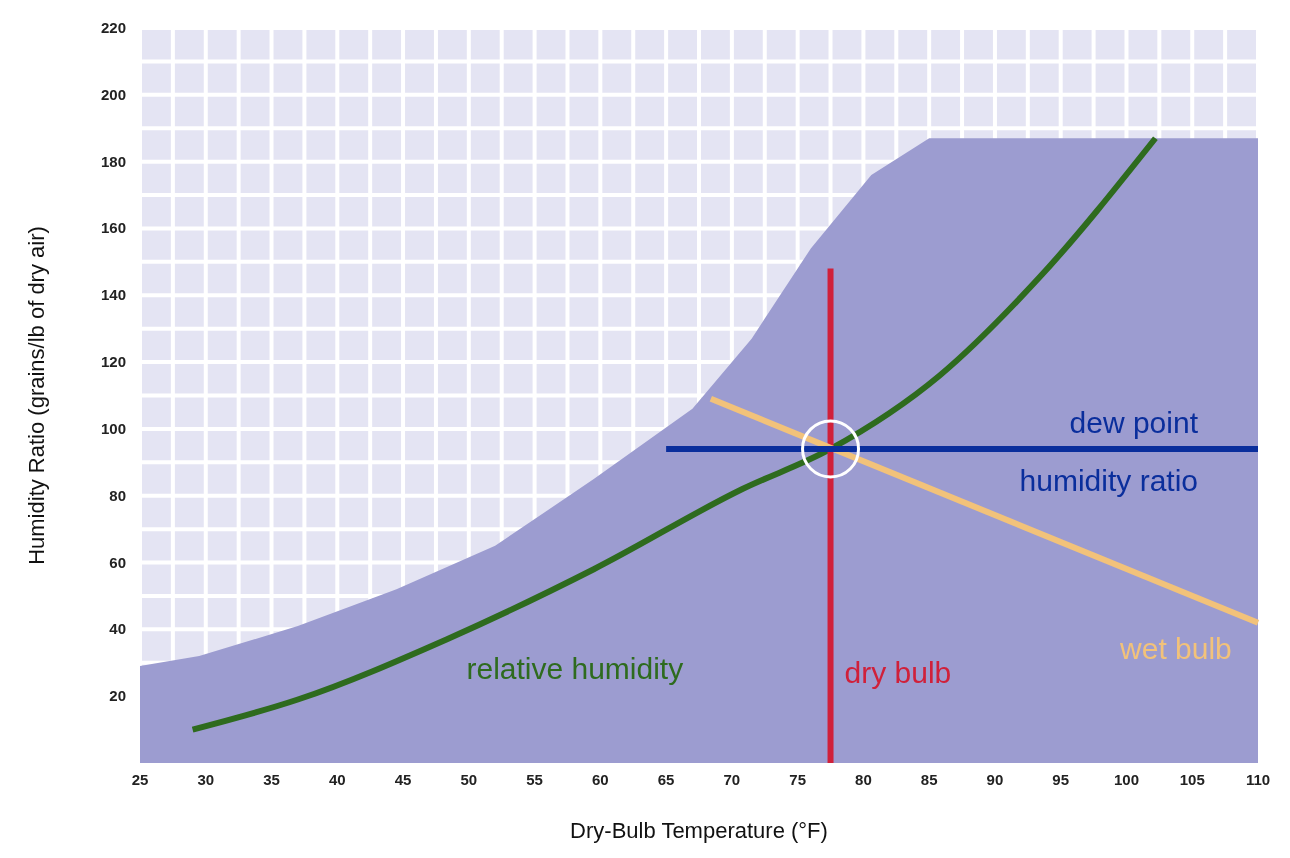 The image size is (1290, 858). I want to click on x-tick-label: 100, so click(1126, 779).